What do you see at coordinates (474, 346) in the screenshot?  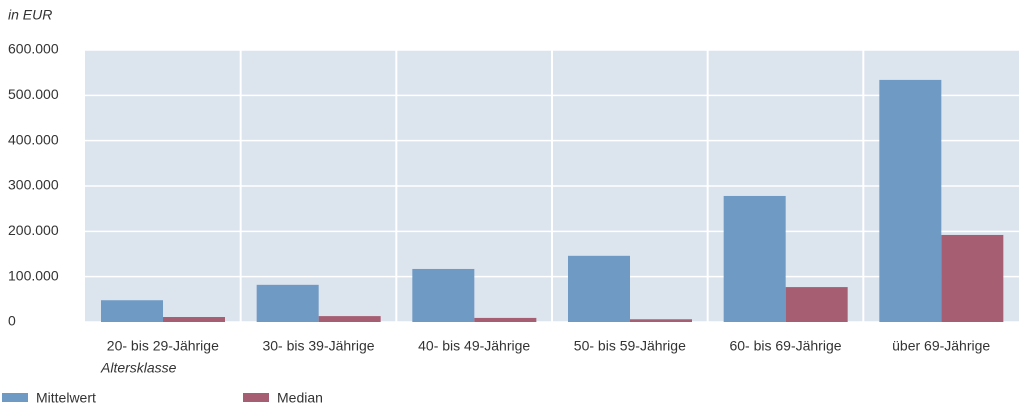 I see `x-tick-label: 40- bis 49-Jährige` at bounding box center [474, 346].